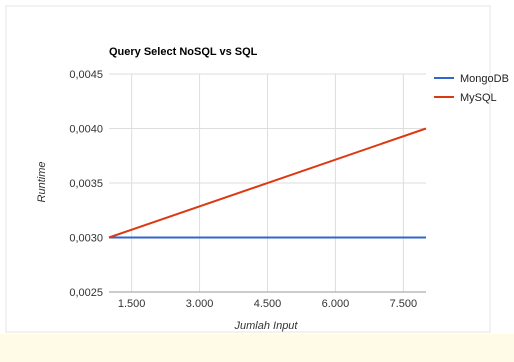 The height and width of the screenshot is (362, 514). Describe the element at coordinates (86, 184) in the screenshot. I see `y-tick-label: 0,0035` at that location.